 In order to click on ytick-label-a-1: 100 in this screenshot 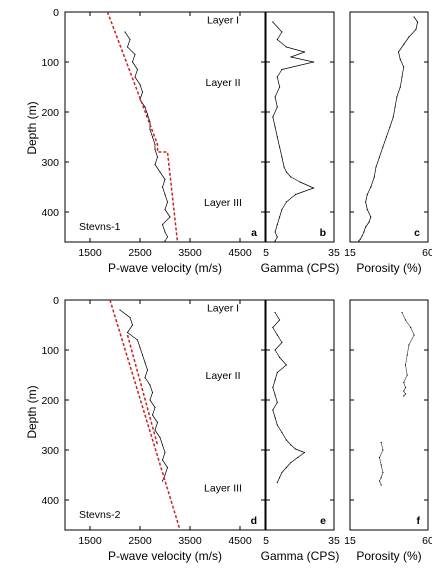, I will do `click(50, 63)`.